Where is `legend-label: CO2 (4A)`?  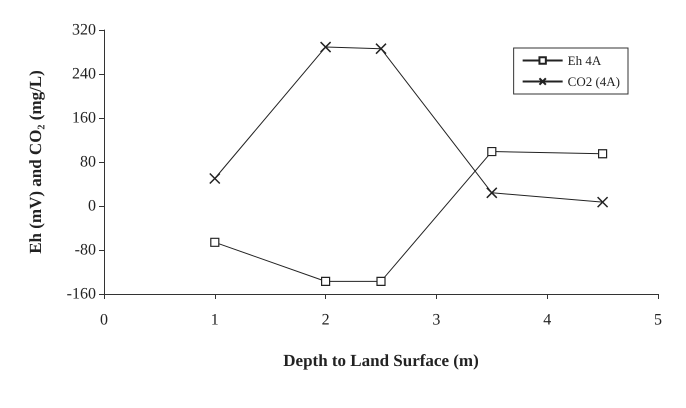 legend-label: CO2 (4A) is located at coordinates (594, 81).